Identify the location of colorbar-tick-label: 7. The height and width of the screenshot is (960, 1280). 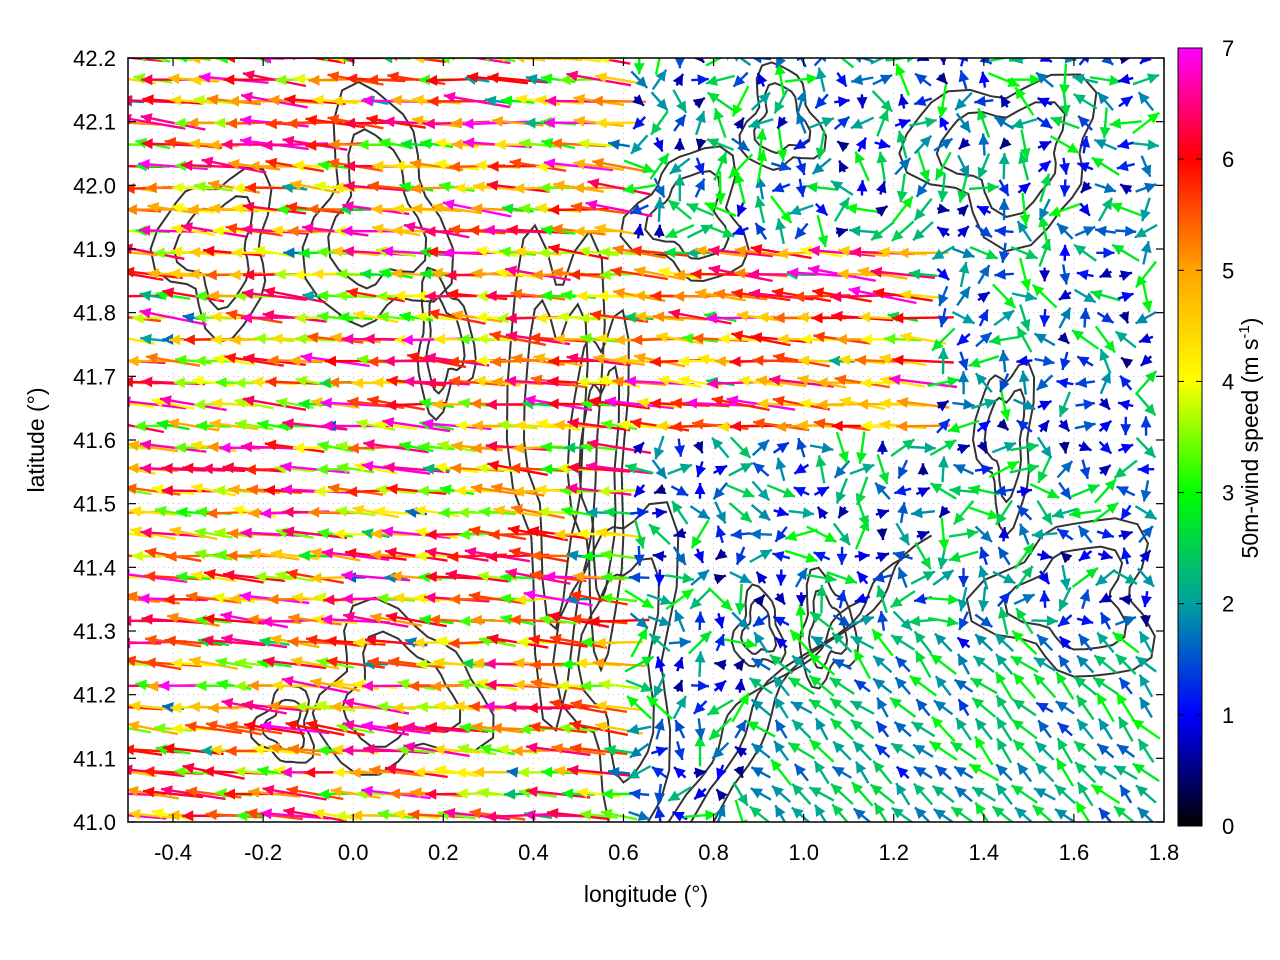
(1228, 48).